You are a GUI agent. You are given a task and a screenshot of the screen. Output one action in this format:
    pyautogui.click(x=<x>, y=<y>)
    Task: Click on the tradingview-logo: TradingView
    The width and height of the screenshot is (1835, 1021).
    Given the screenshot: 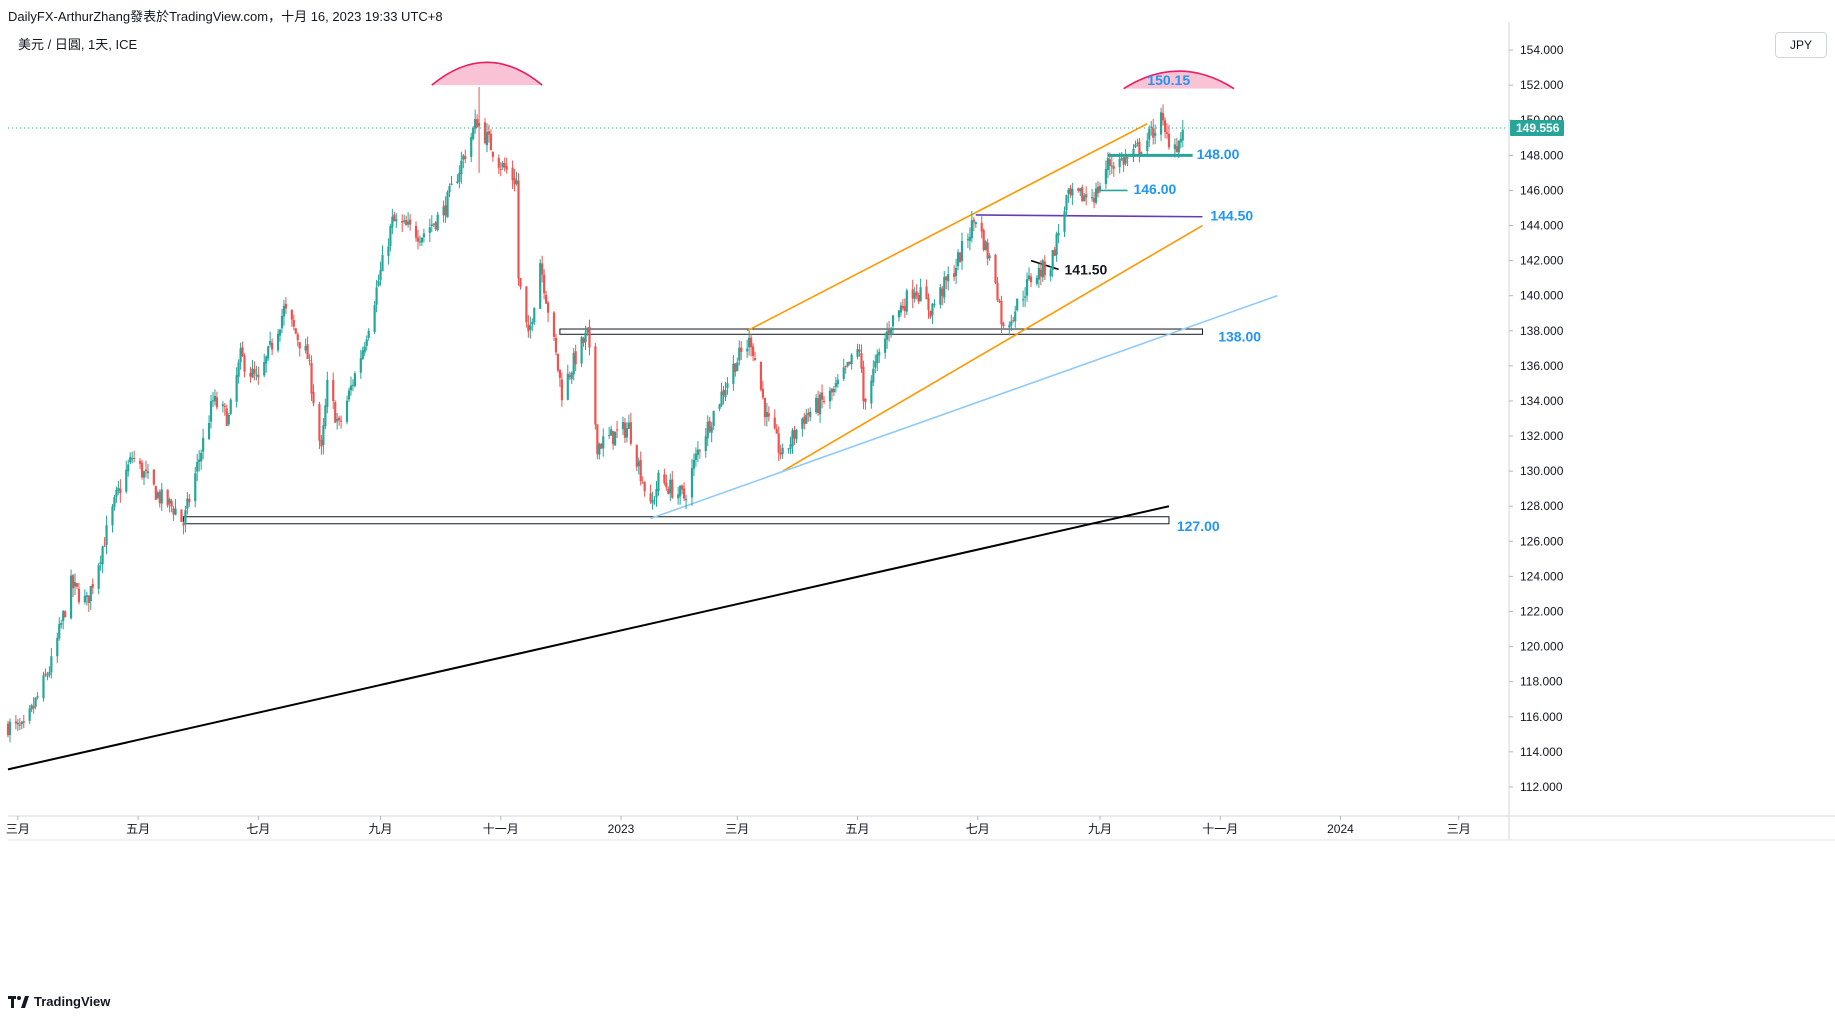 What is the action you would take?
    pyautogui.click(x=59, y=1001)
    